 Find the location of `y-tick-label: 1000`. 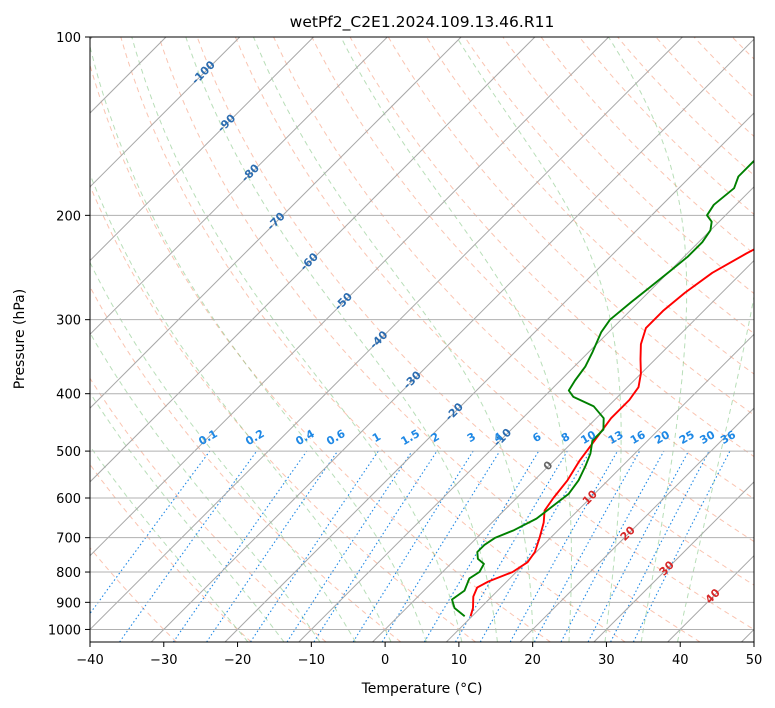

y-tick-label: 1000 is located at coordinates (64, 630).